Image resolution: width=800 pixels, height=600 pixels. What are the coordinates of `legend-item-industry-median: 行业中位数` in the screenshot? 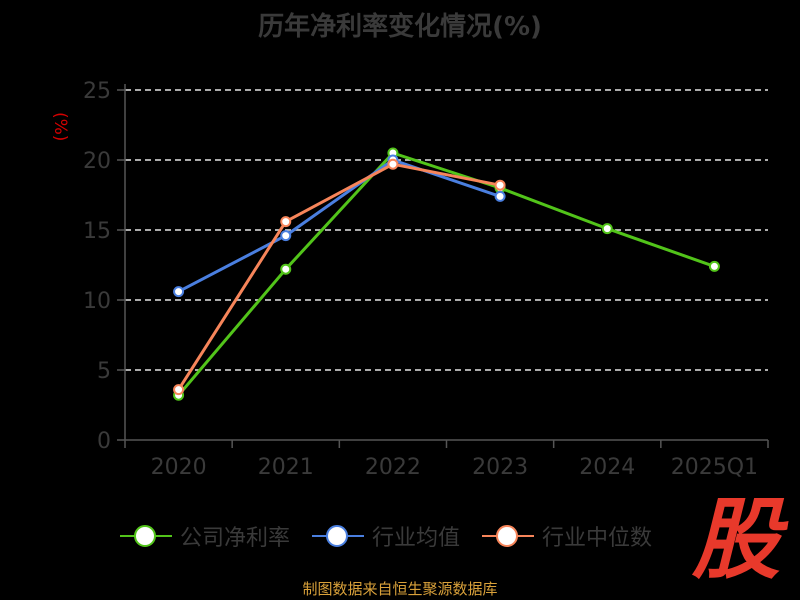 It's located at (567, 536).